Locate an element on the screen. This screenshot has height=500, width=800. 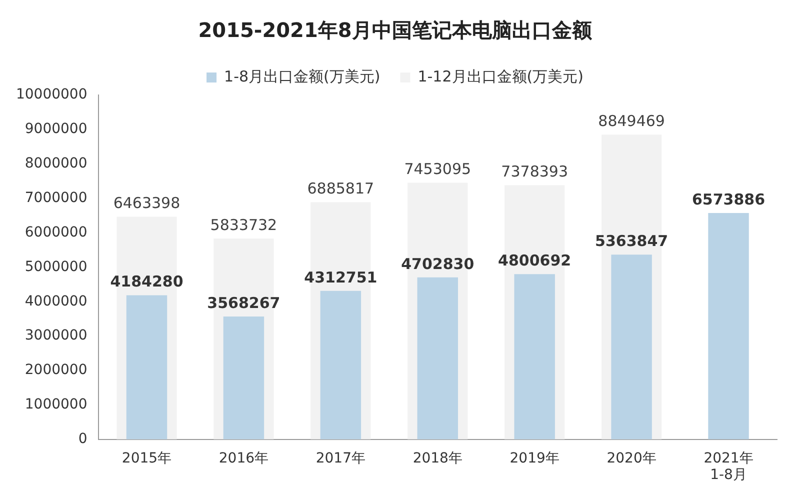
y-tick-label: 7000000 is located at coordinates (56, 198).